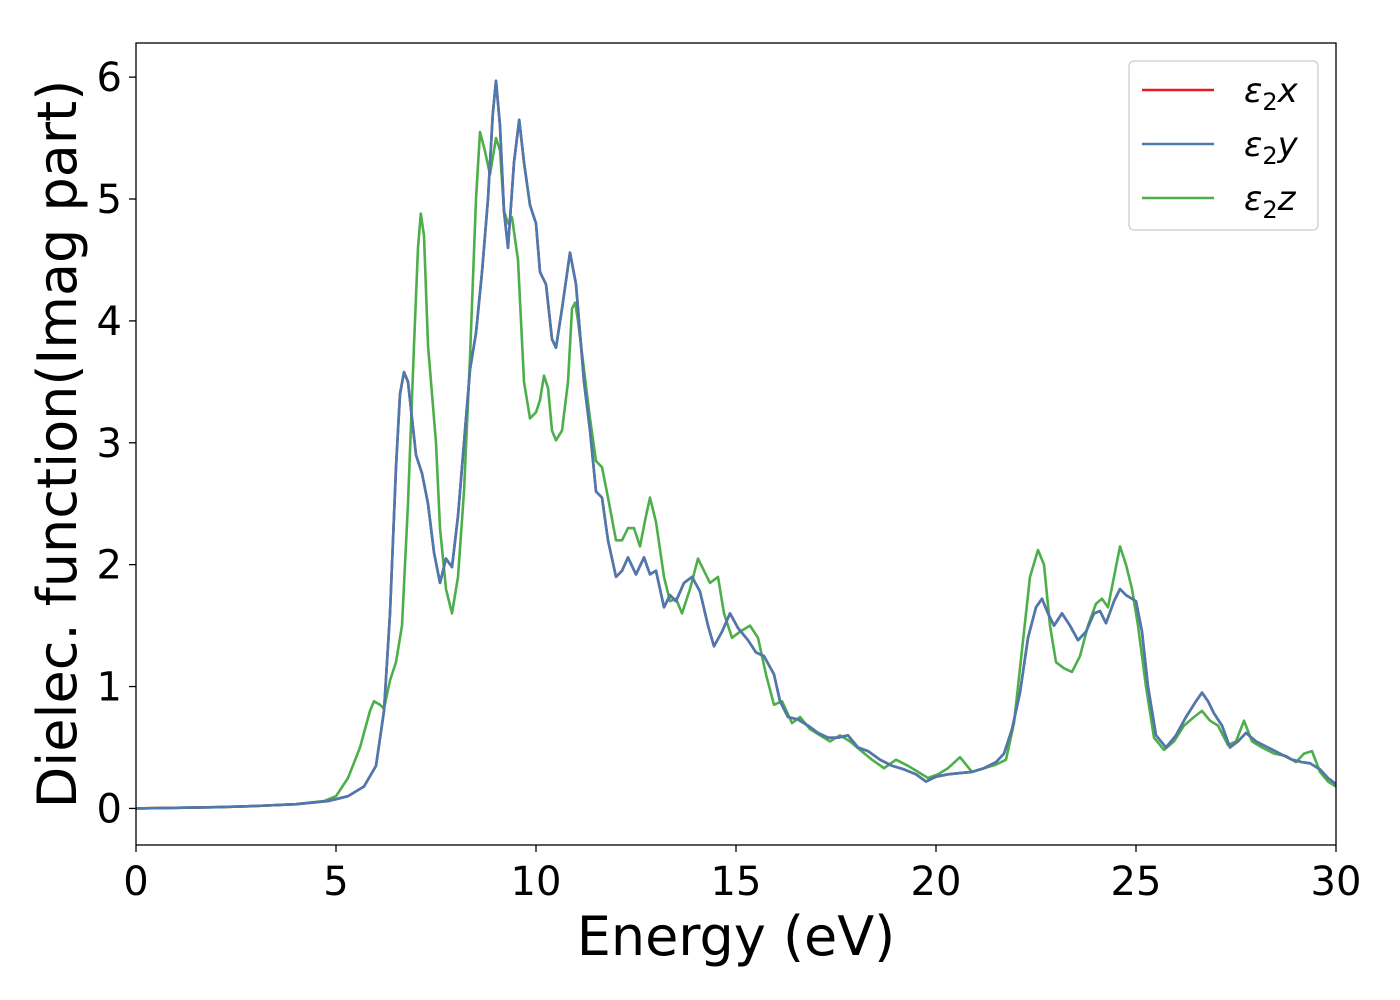  What do you see at coordinates (109, 809) in the screenshot?
I see `y-tick-label: 0` at bounding box center [109, 809].